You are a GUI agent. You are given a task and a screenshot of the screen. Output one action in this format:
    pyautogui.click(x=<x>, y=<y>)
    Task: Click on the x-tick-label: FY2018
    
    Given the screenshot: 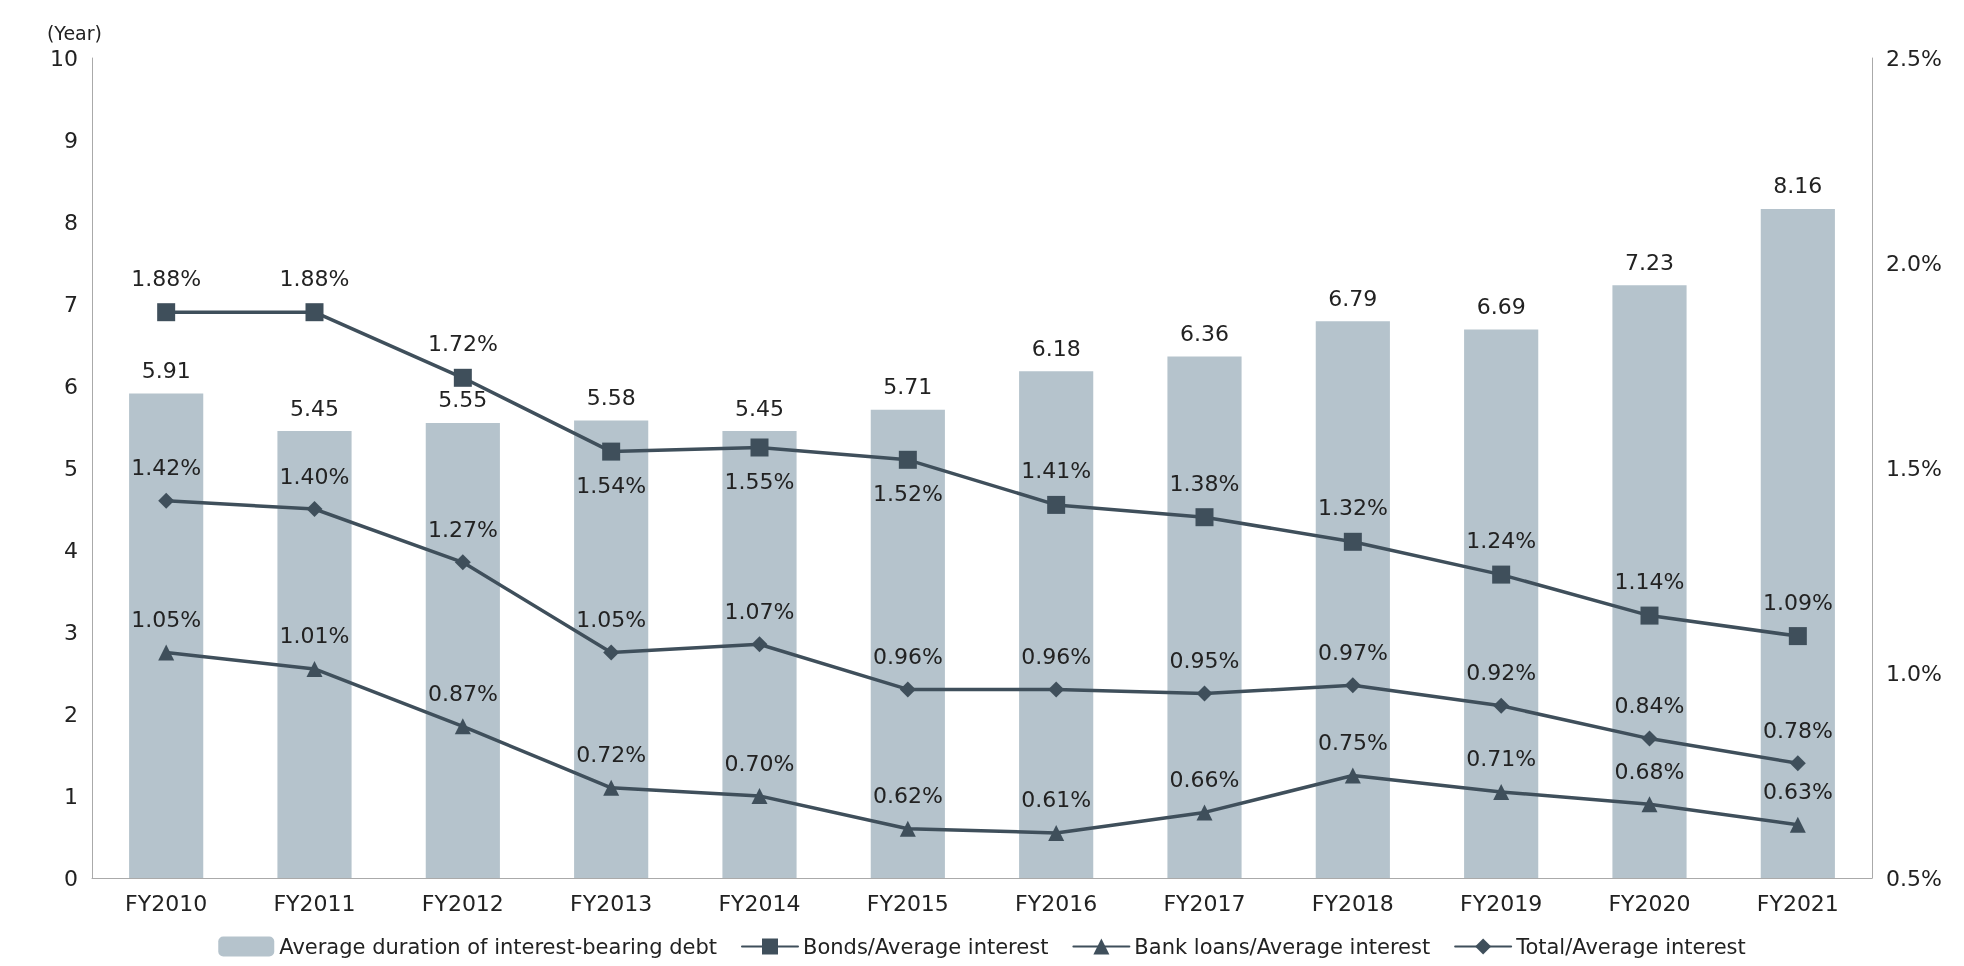 What is the action you would take?
    pyautogui.click(x=1352, y=903)
    